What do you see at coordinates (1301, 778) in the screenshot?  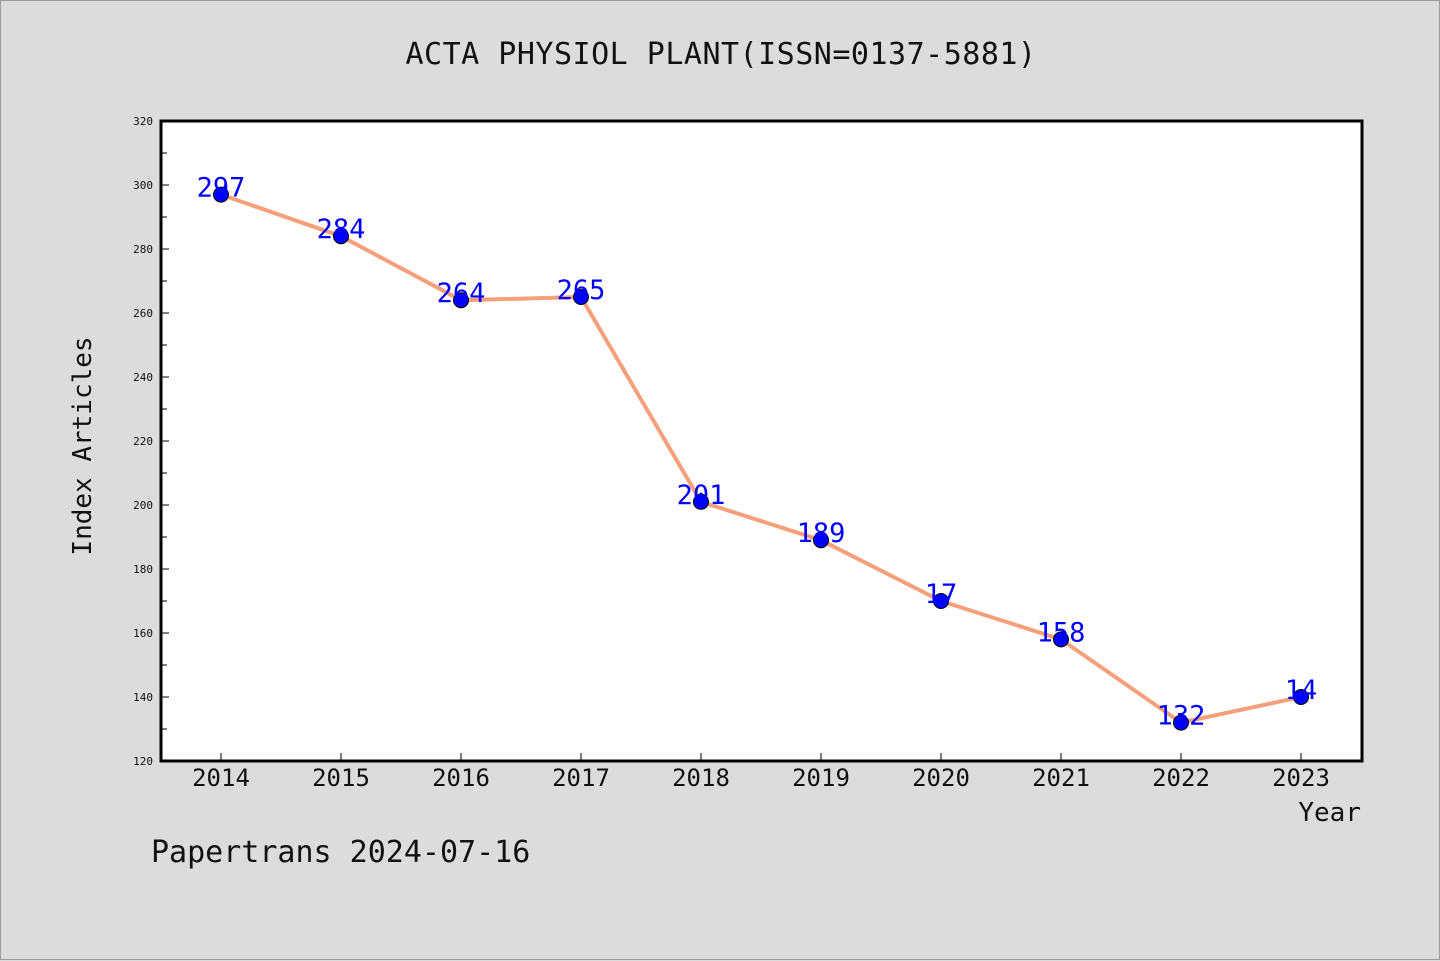 I see `x-tick-label: 2023` at bounding box center [1301, 778].